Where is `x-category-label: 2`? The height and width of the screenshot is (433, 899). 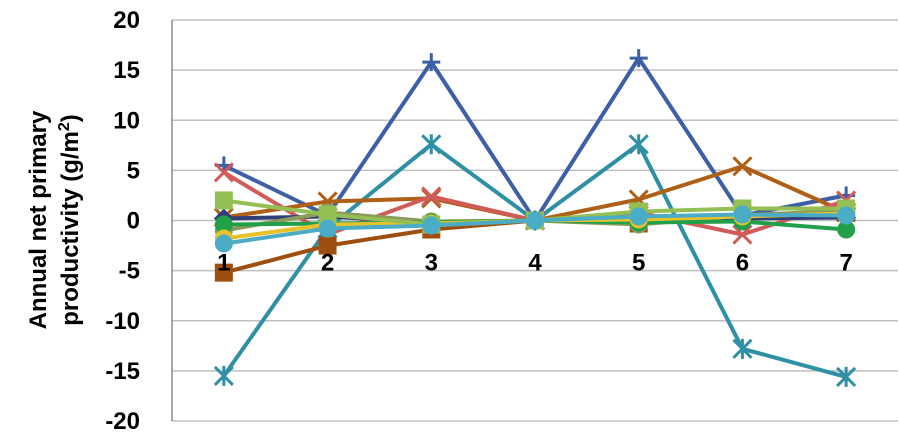 x-category-label: 2 is located at coordinates (327, 263).